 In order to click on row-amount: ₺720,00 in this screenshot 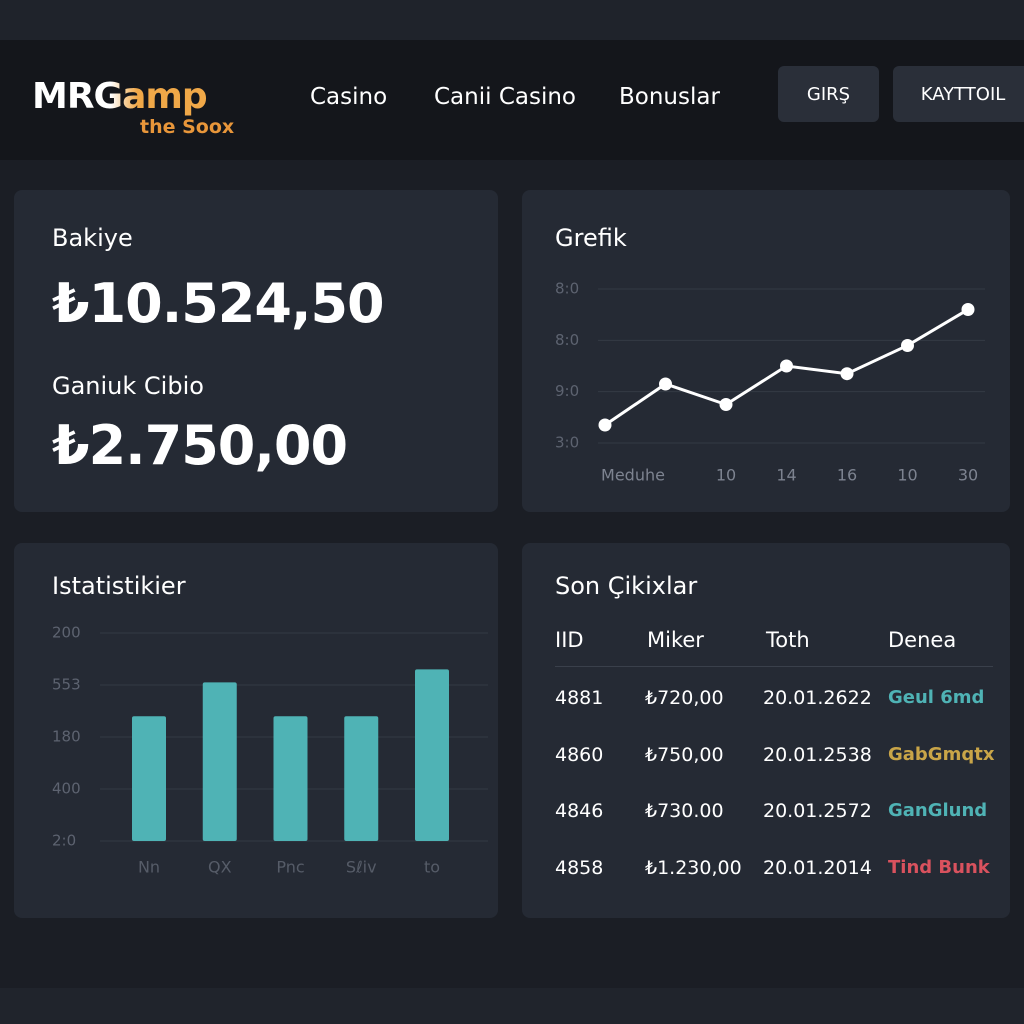, I will do `click(684, 698)`.